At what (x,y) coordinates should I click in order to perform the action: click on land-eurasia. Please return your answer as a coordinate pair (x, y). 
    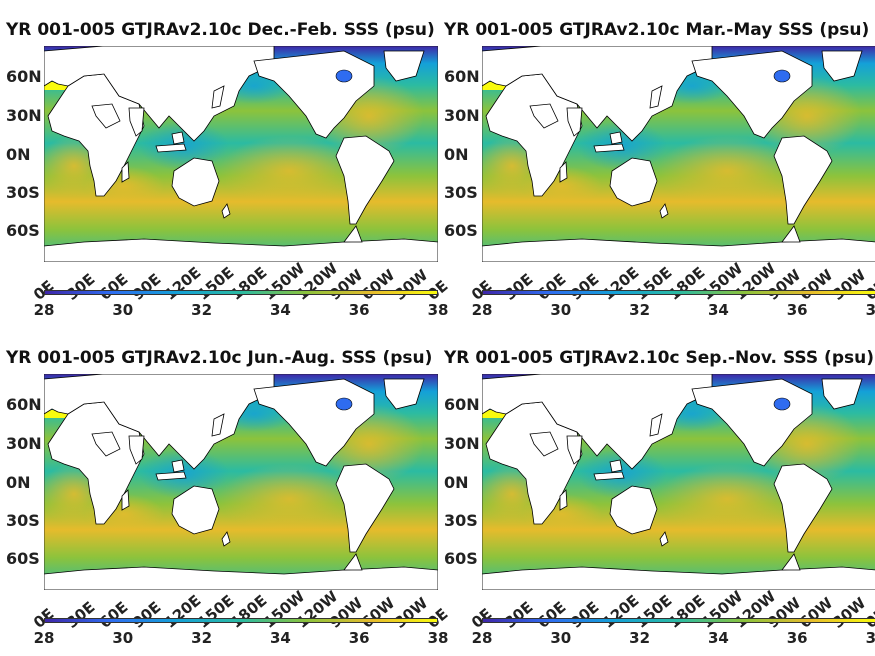
    Looking at the image, I should click on (597, 422).